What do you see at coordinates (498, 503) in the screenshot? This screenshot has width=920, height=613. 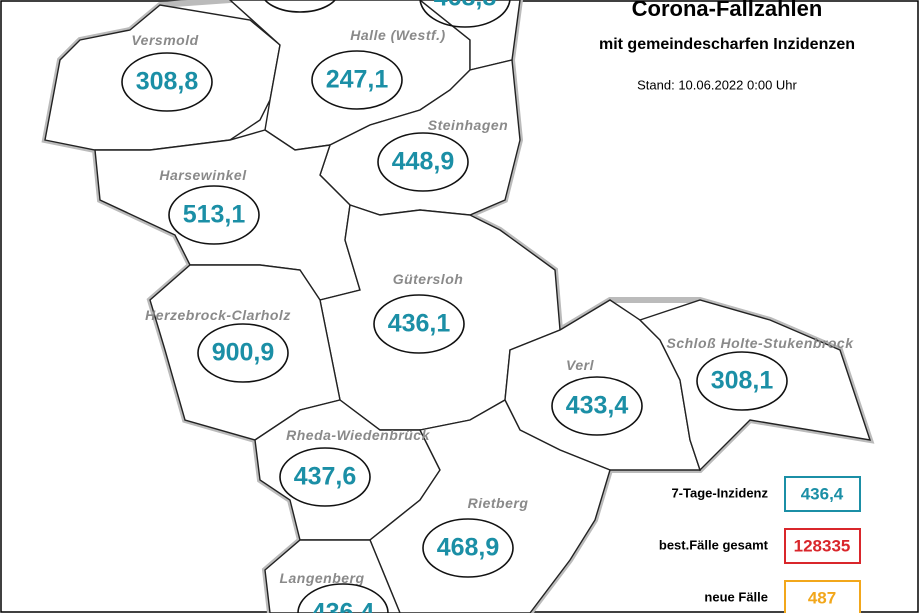 I see `region-name: Rietberg` at bounding box center [498, 503].